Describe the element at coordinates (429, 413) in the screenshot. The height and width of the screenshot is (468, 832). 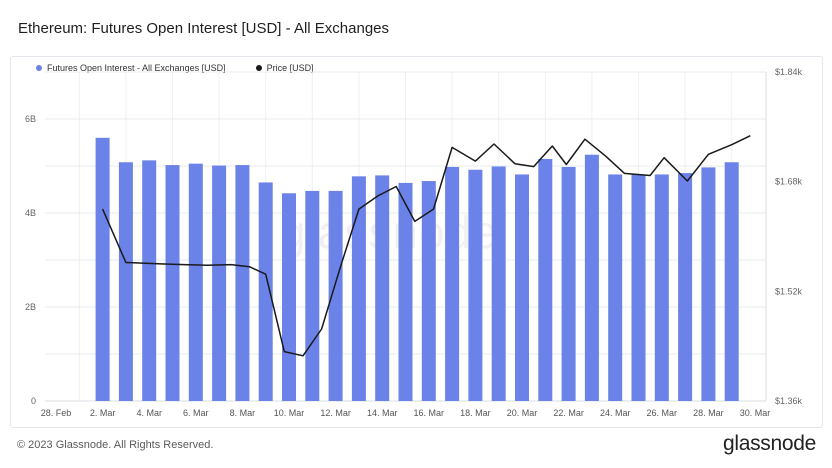
I see `x-tick-label: 16. Mar` at that location.